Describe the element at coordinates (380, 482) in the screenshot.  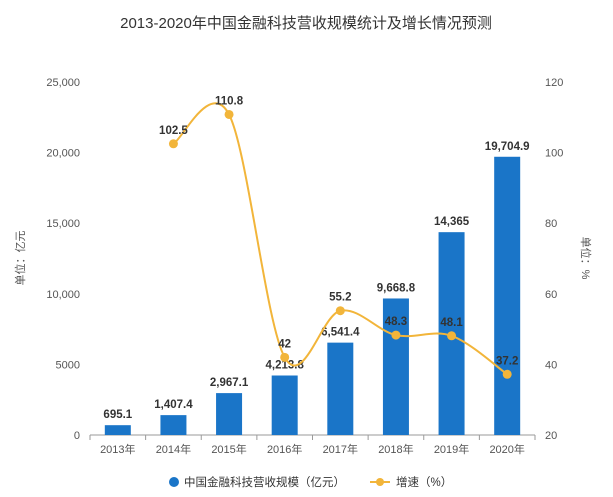
I see `legend-line-dot` at that location.